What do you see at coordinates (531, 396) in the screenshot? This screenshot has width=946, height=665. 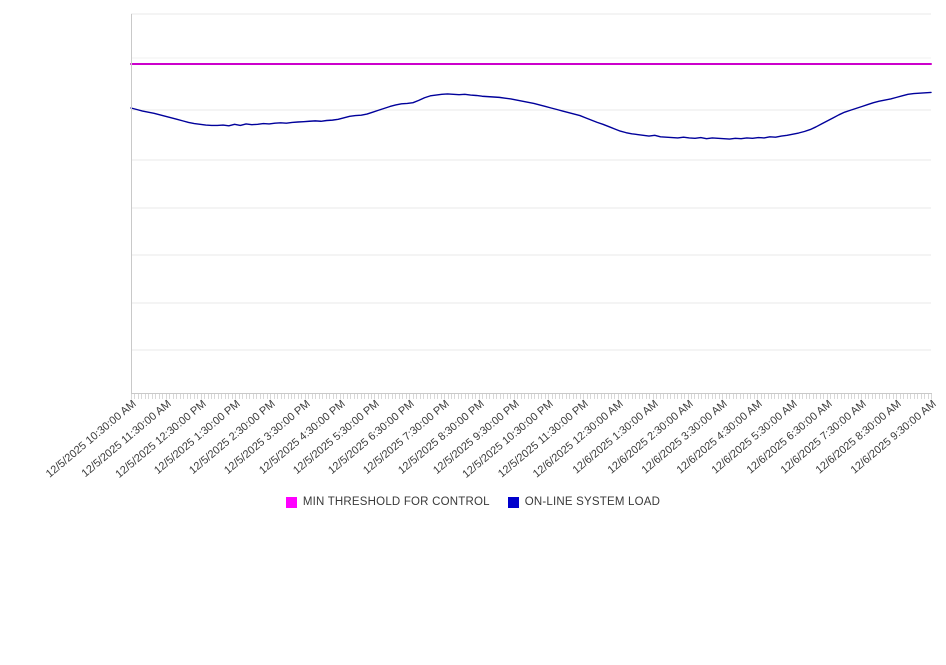 I see `x-axis-ticks` at bounding box center [531, 396].